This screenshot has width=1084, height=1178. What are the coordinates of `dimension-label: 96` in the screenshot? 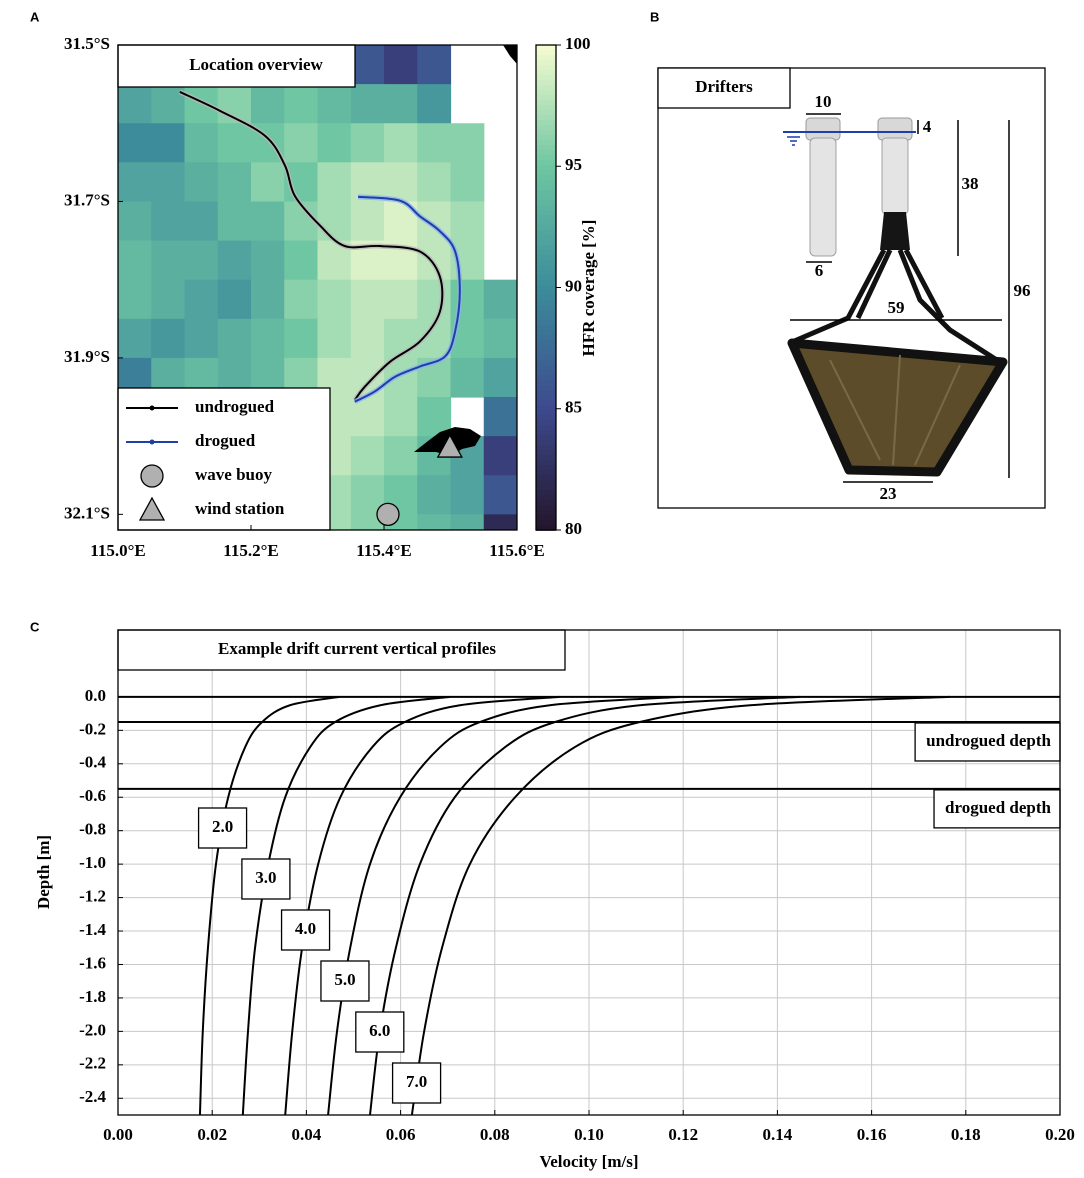 It's located at (1022, 290).